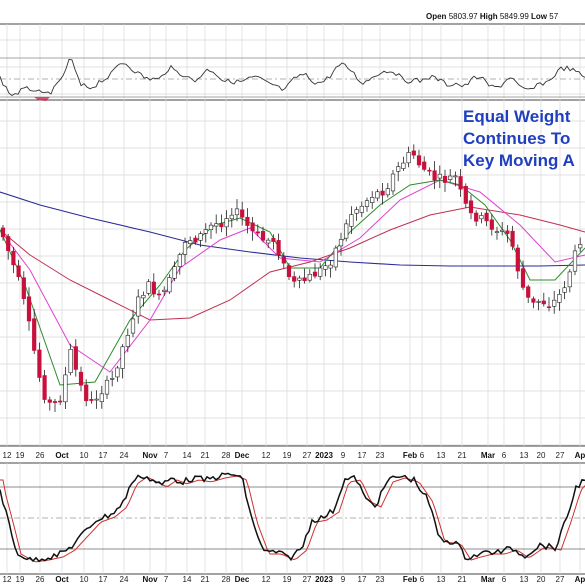 The height and width of the screenshot is (585, 585). I want to click on price-x-tick-label: Oct, so click(62, 455).